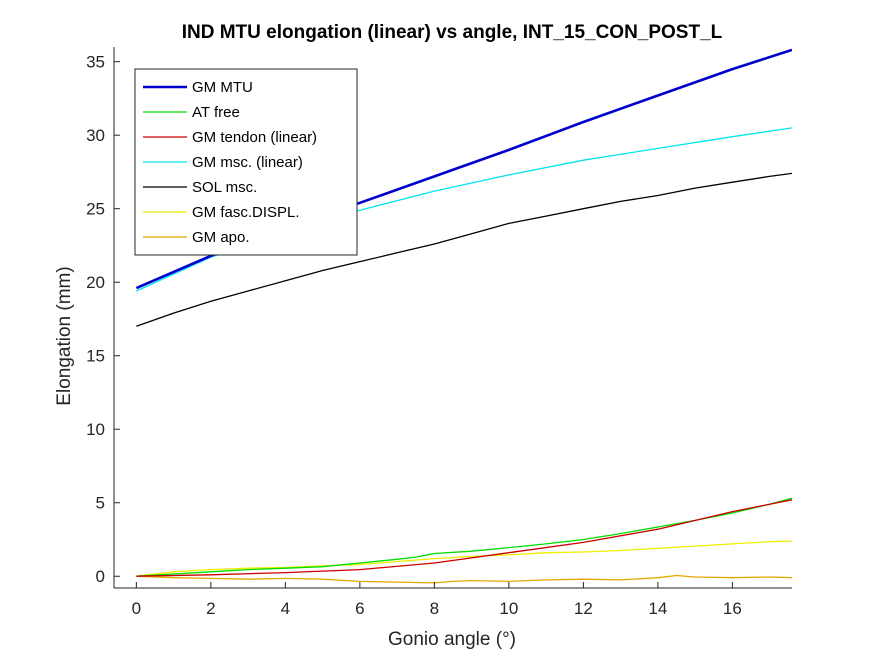  What do you see at coordinates (583, 608) in the screenshot?
I see `x-tick-label: 12` at bounding box center [583, 608].